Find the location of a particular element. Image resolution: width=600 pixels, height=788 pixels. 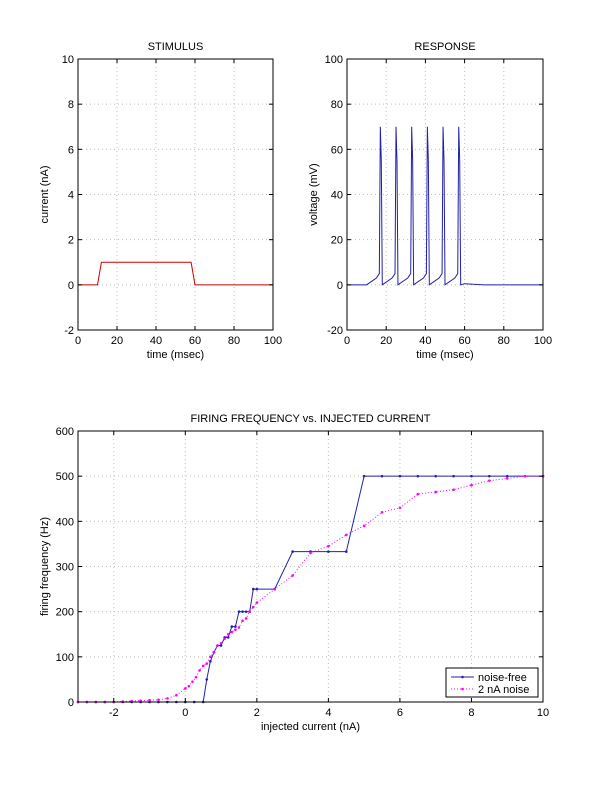

x-tick-label: 2 is located at coordinates (257, 713).